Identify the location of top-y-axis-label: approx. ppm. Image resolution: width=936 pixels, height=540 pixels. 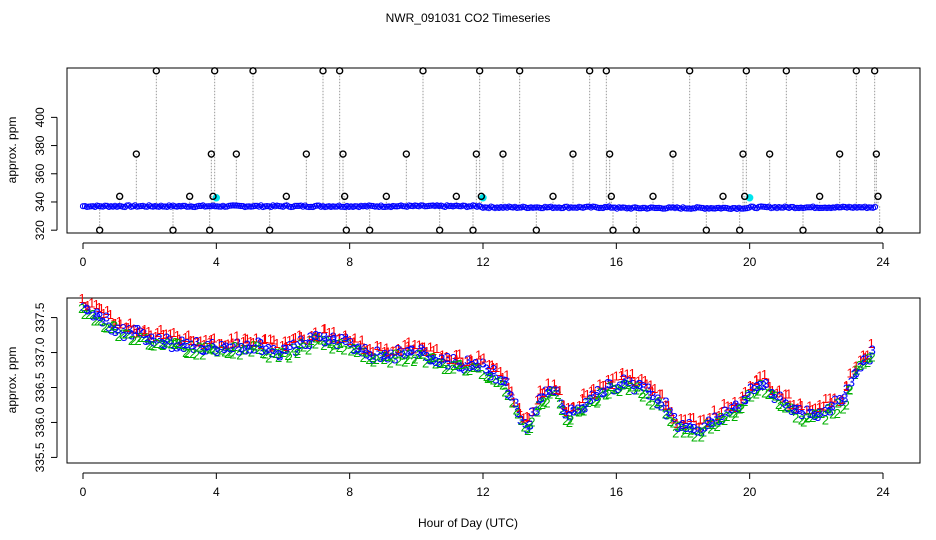
(12, 150).